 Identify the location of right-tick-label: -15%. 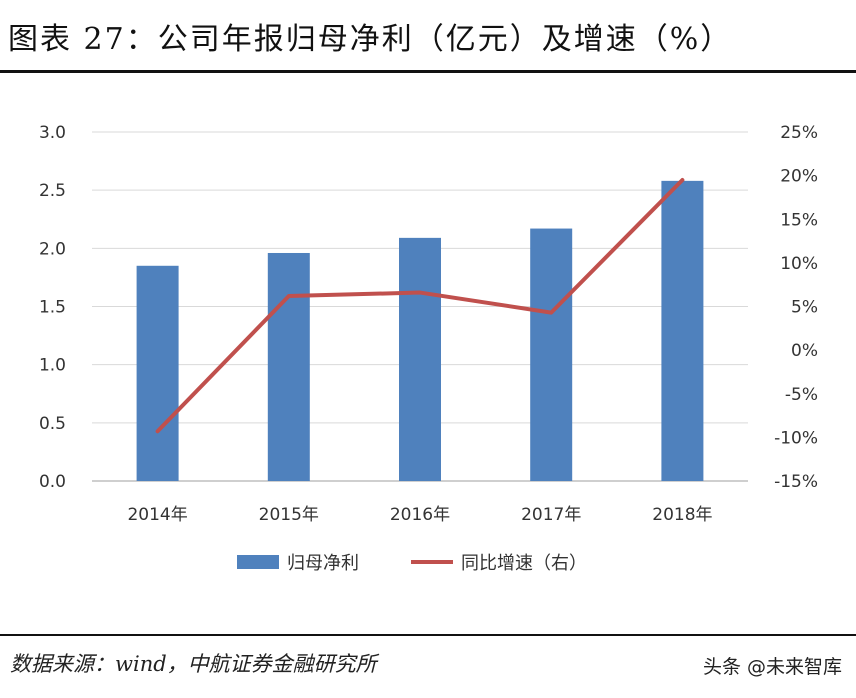
(796, 482).